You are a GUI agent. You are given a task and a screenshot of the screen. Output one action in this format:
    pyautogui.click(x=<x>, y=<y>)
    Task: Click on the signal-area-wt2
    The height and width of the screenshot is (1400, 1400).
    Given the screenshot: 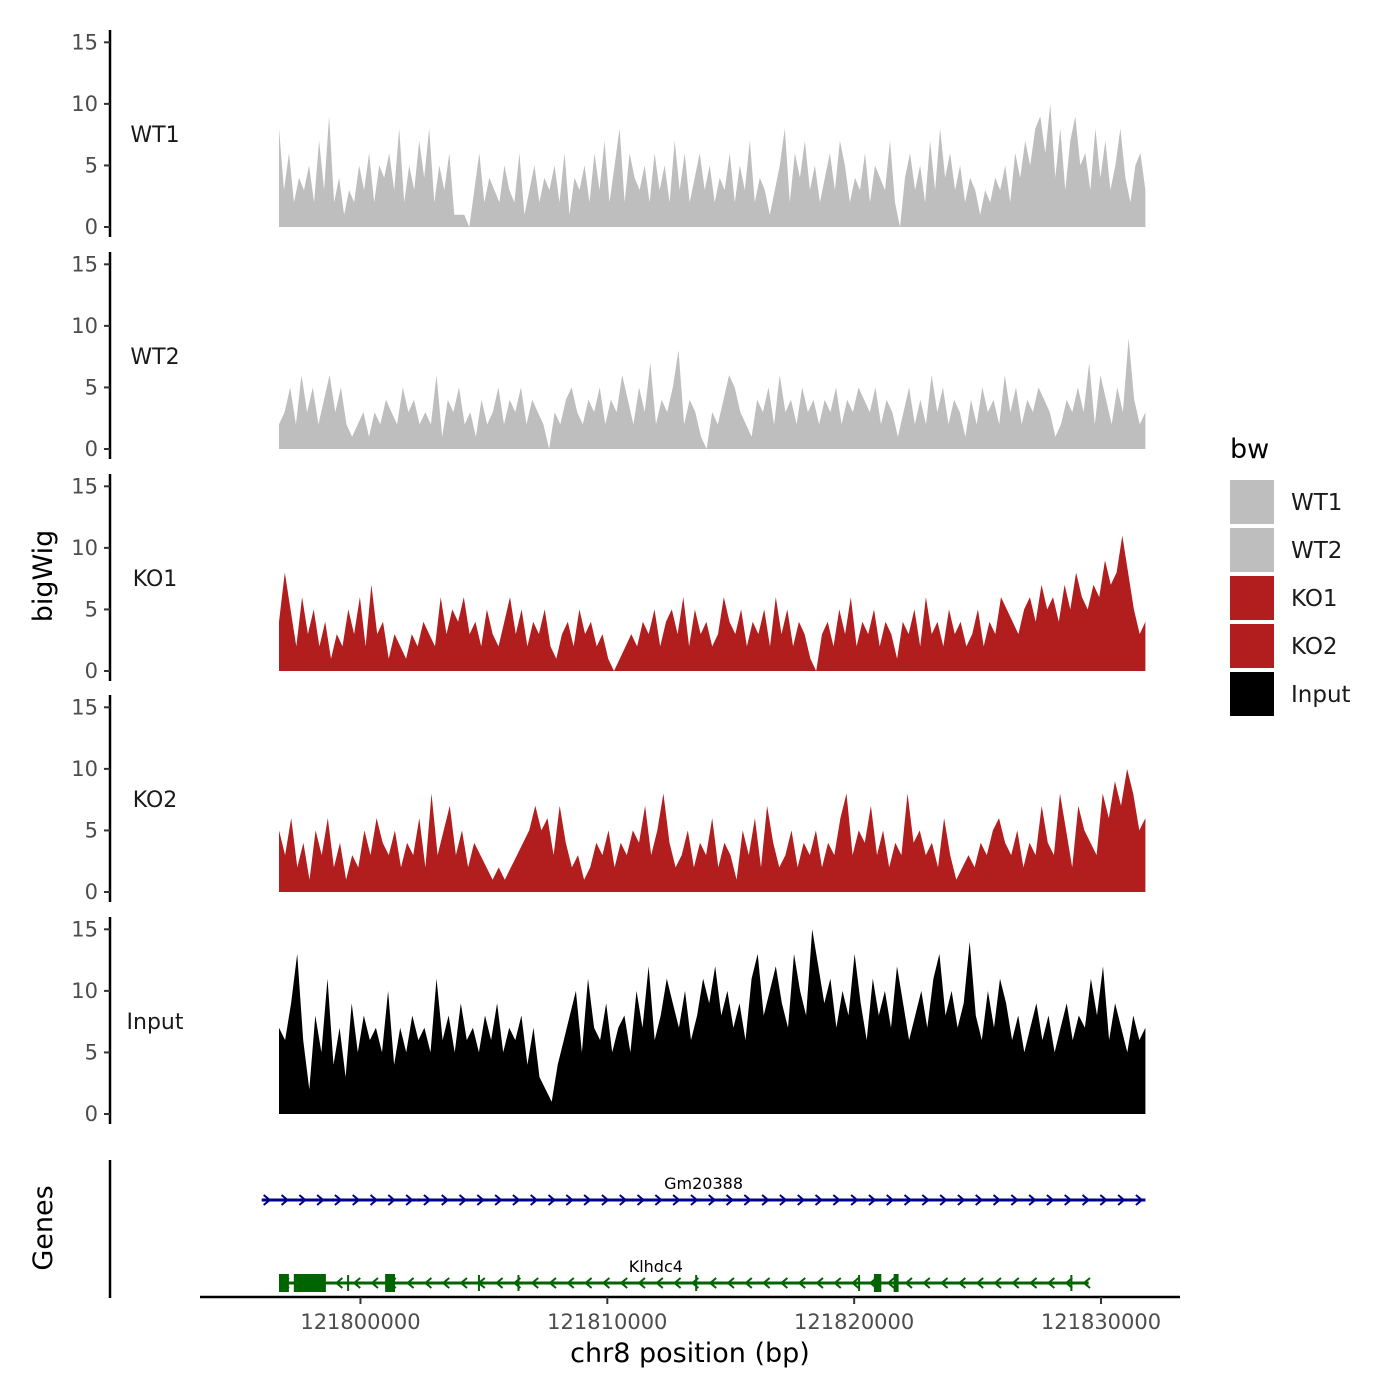 What is the action you would take?
    pyautogui.click(x=712, y=393)
    